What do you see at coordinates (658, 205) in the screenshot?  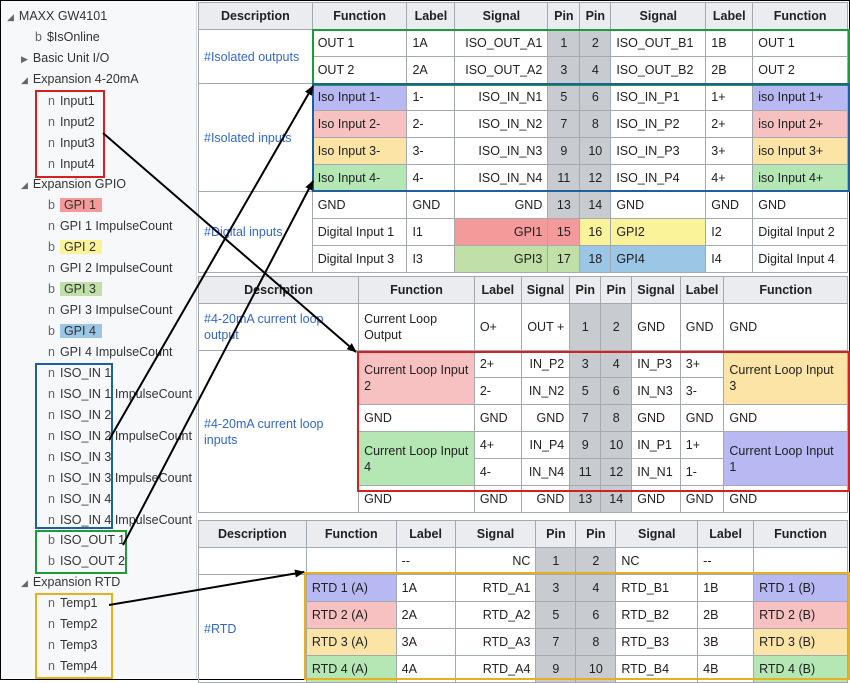 I see `signal-cell: GND` at bounding box center [658, 205].